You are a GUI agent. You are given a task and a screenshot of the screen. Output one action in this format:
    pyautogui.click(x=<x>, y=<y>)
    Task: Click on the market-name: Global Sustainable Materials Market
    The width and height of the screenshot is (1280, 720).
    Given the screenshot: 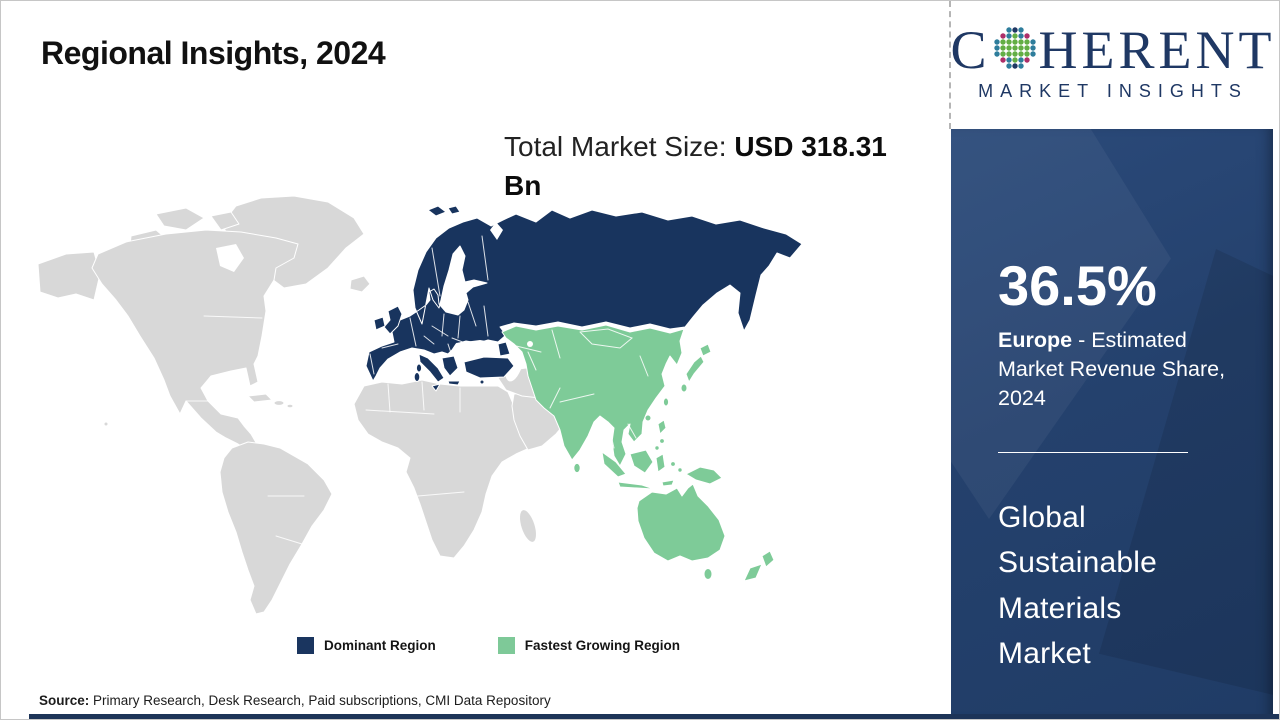 What is the action you would take?
    pyautogui.click(x=1077, y=585)
    